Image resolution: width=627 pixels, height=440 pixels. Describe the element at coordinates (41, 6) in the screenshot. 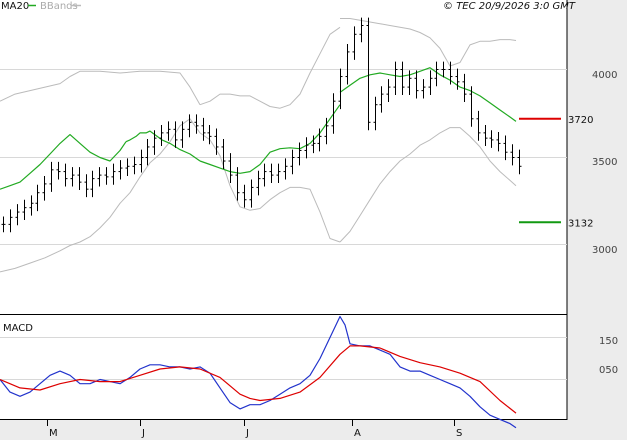

I see `legend: MA20 BBands` at that location.